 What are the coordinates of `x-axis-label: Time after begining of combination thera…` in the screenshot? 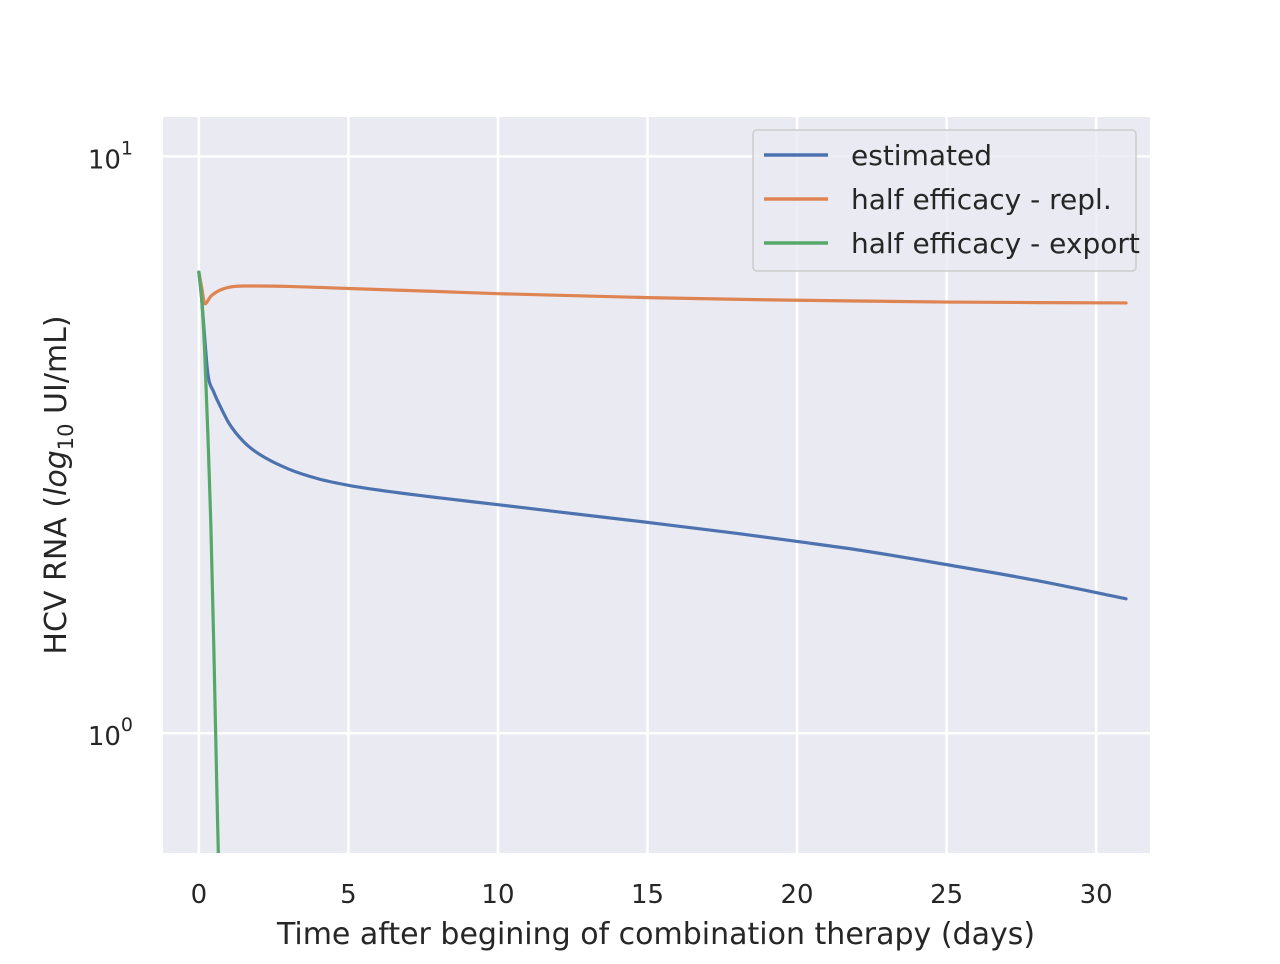 It's located at (655, 934).